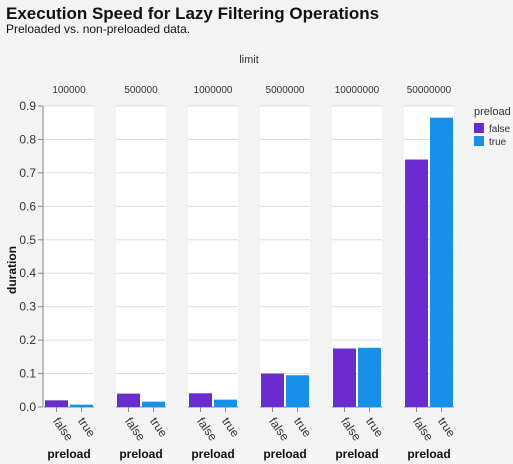 The image size is (513, 464). I want to click on legend-swatch-true, so click(479, 141).